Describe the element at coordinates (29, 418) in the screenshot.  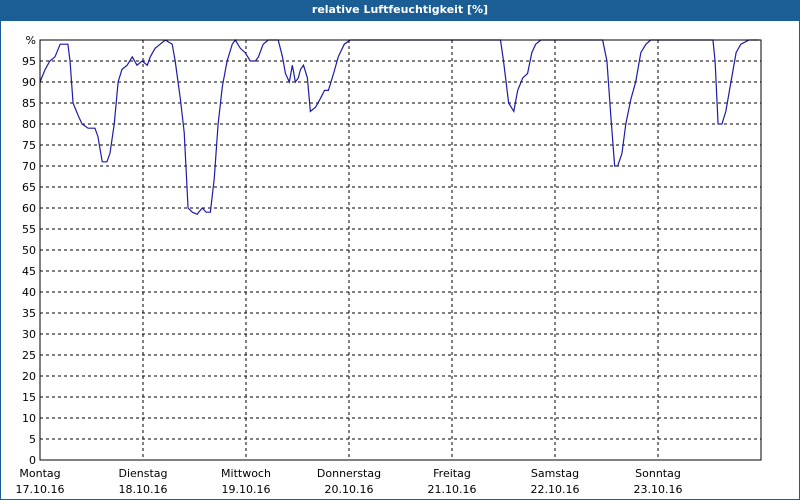
I see `y-tick-label: 10` at that location.